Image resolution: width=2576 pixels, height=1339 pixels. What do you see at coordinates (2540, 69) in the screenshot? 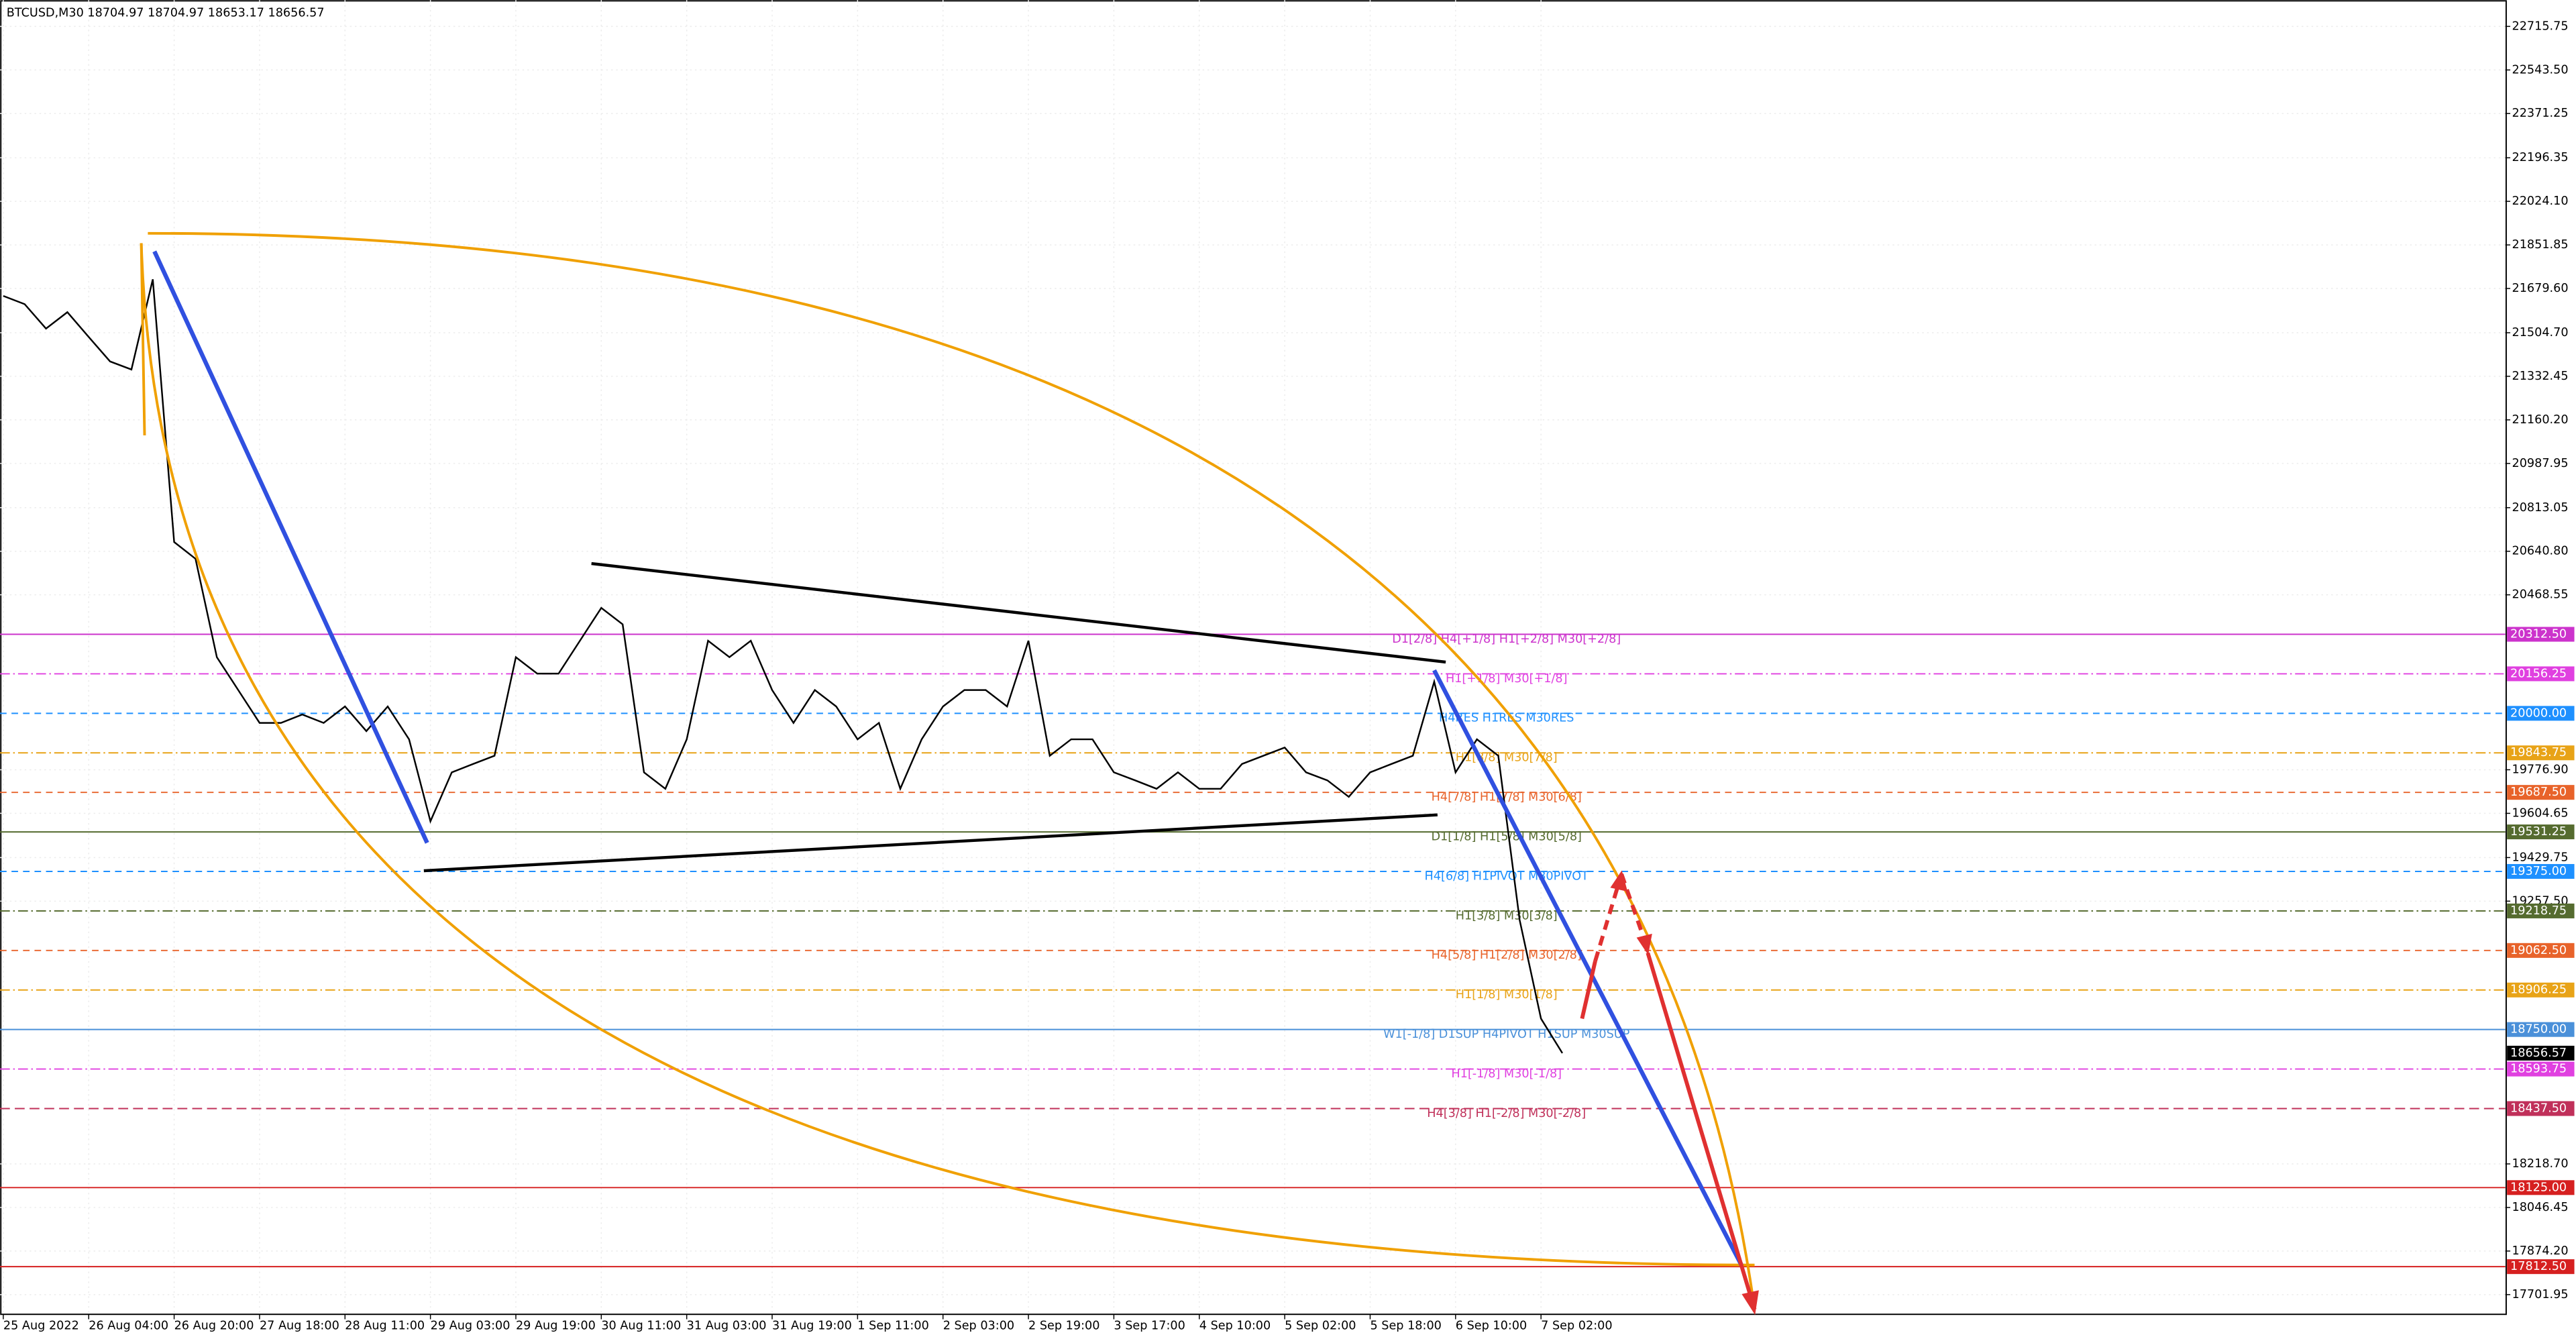
I see `y-tick-label: 22543.50` at bounding box center [2540, 69].